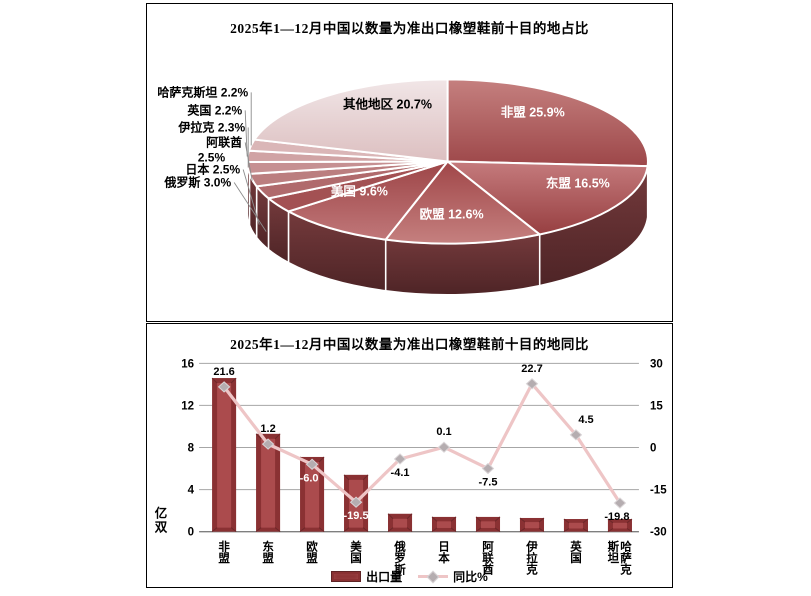 The height and width of the screenshot is (596, 811). What do you see at coordinates (191, 533) in the screenshot?
I see `left-axis-tick-label: 0` at bounding box center [191, 533].